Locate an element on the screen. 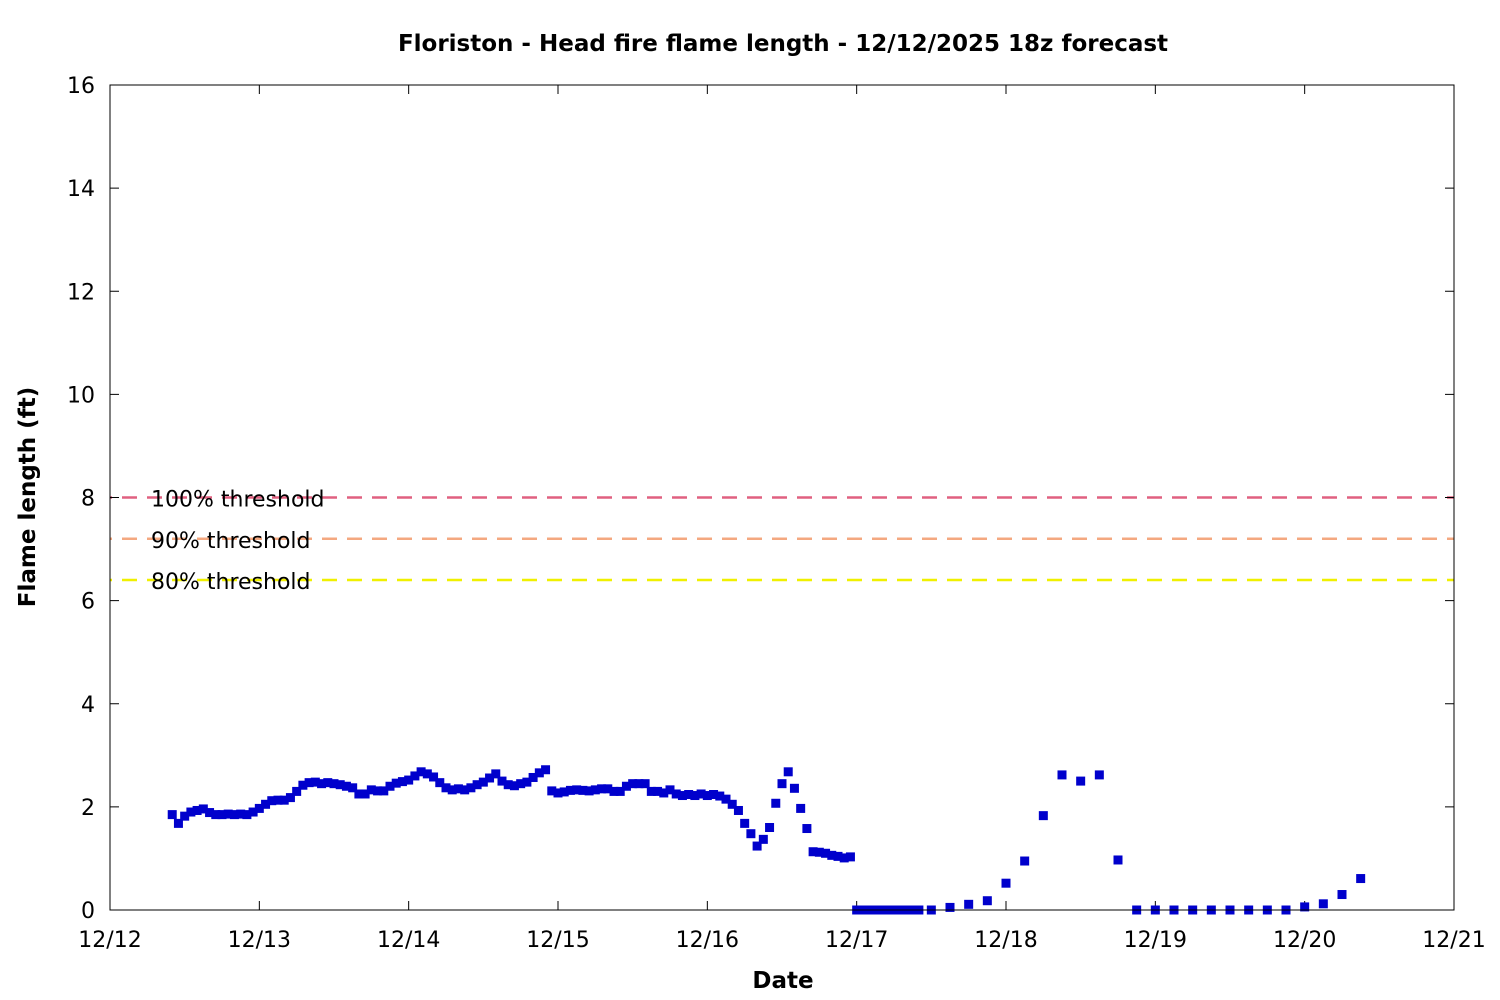  x-tick-label: 12/21 is located at coordinates (1453, 940).